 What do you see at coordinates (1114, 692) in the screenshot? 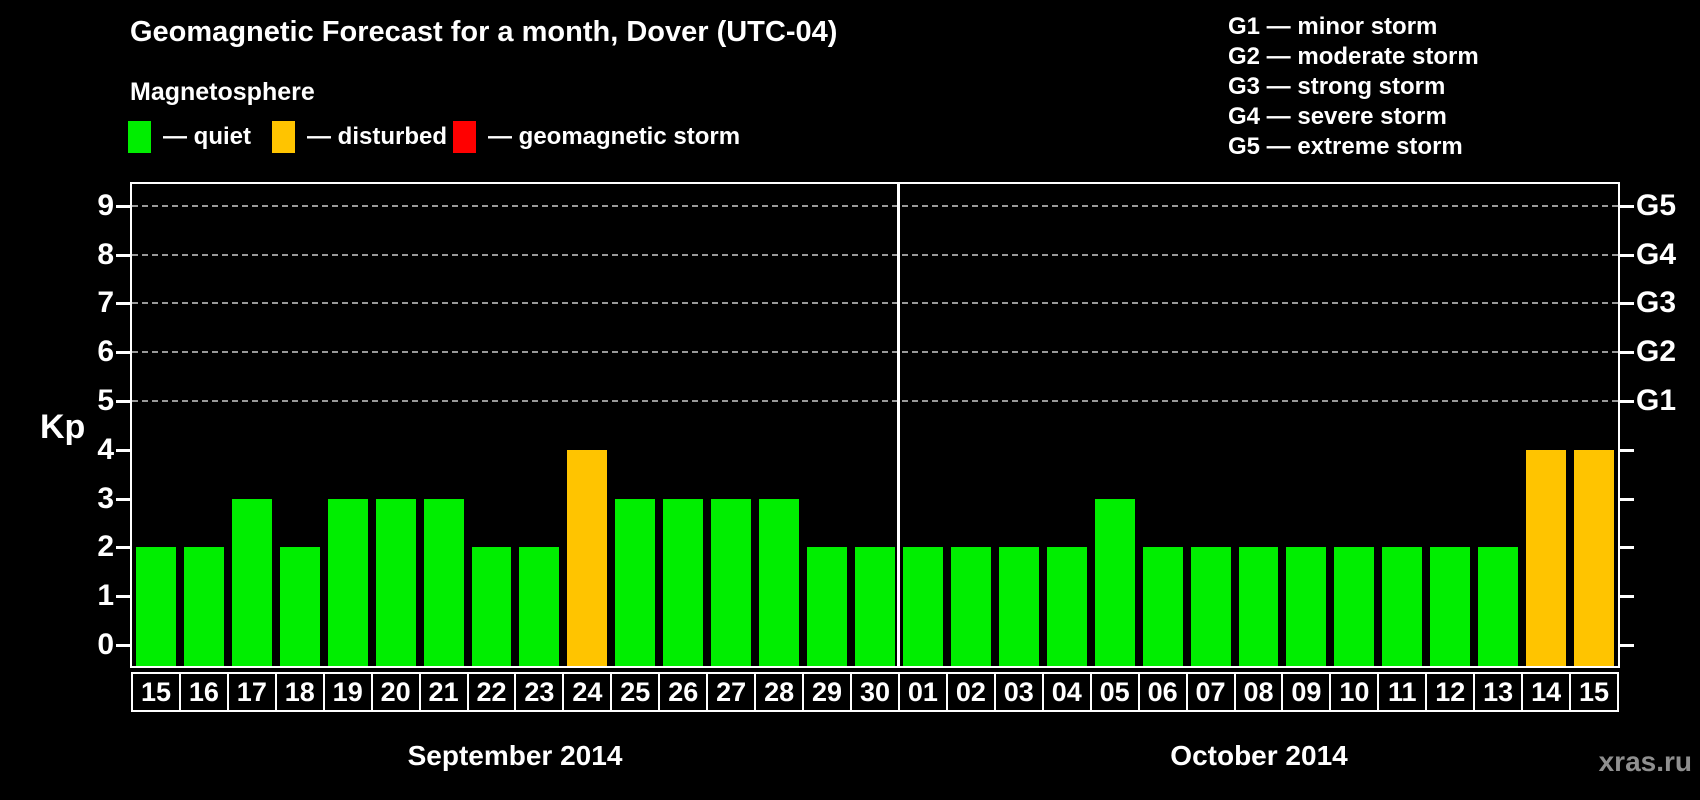
I see `date-label: 05` at bounding box center [1114, 692].